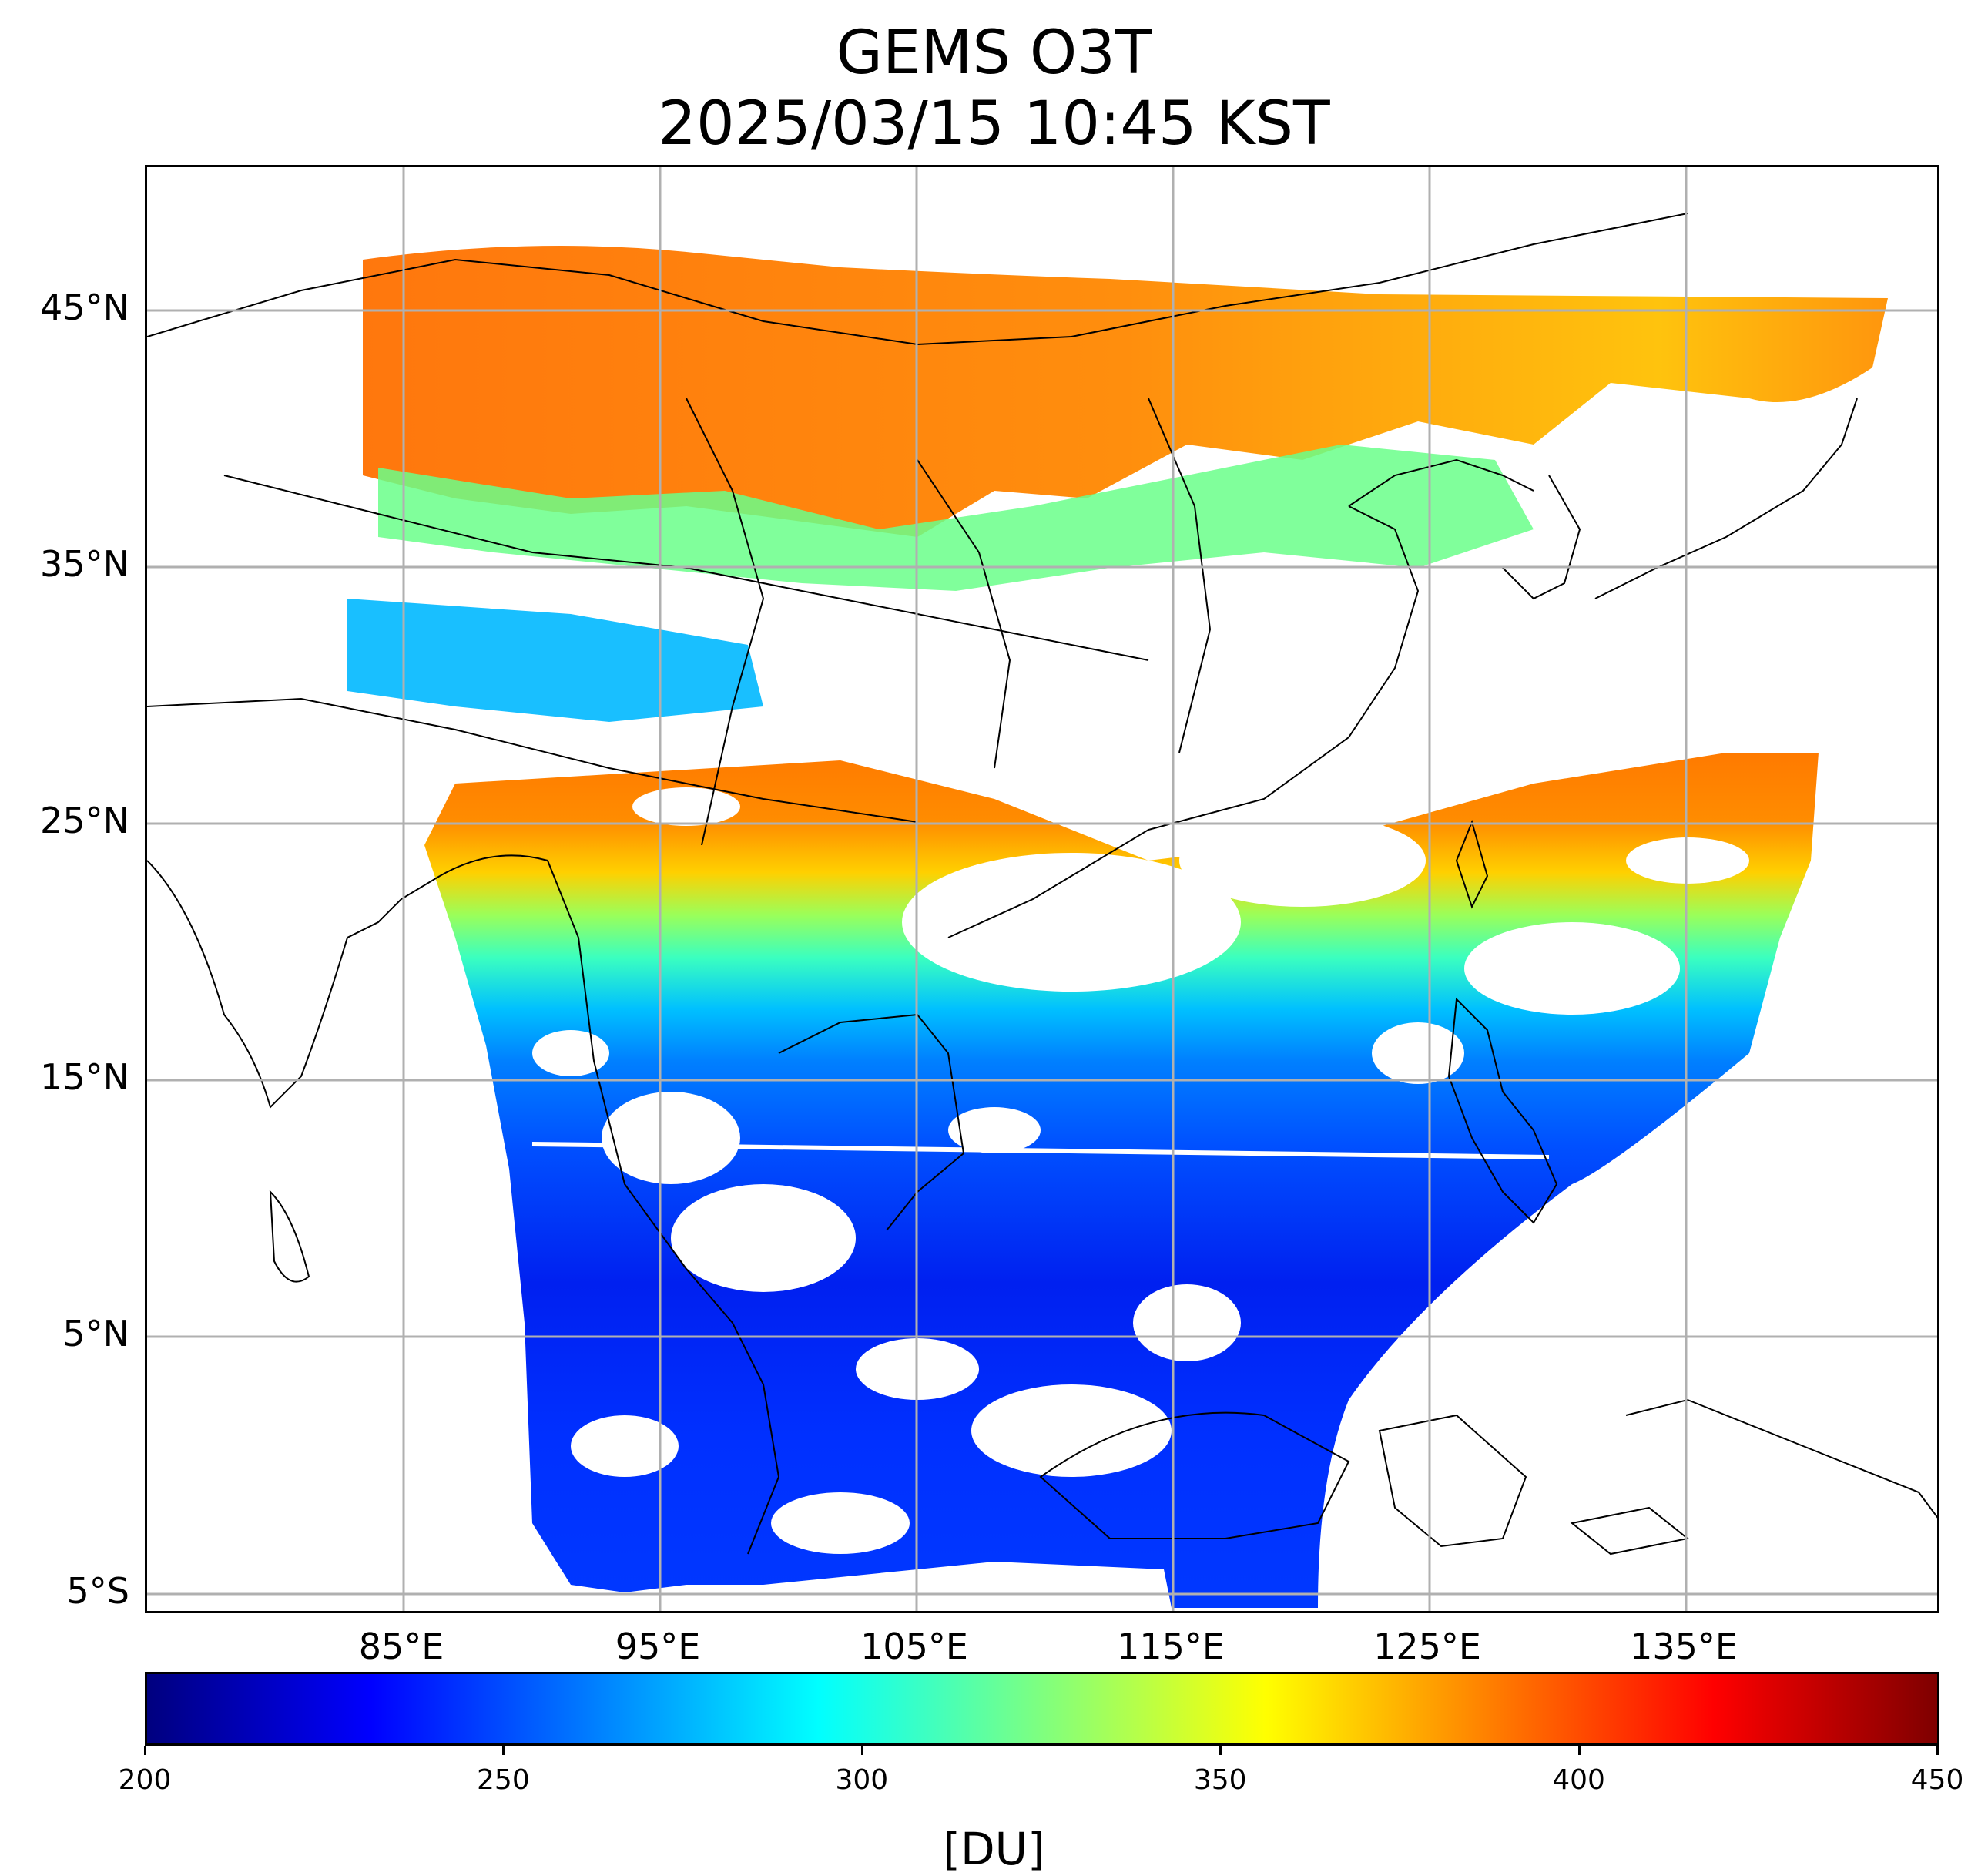  I want to click on colorbar-tick-label: 350, so click(1220, 1780).